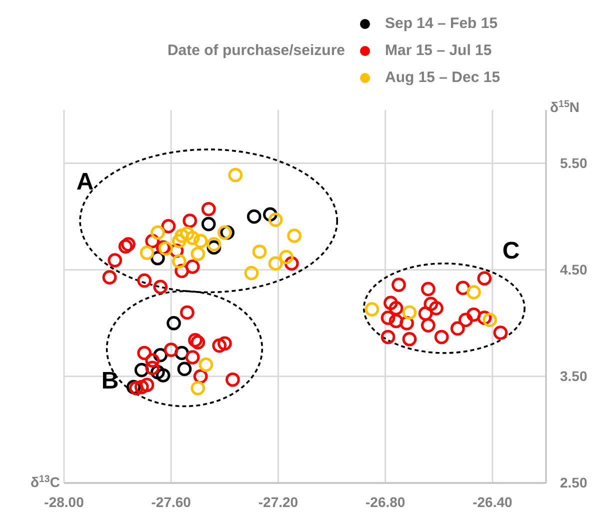 The width and height of the screenshot is (611, 521). I want to click on annotation: C, so click(511, 250).